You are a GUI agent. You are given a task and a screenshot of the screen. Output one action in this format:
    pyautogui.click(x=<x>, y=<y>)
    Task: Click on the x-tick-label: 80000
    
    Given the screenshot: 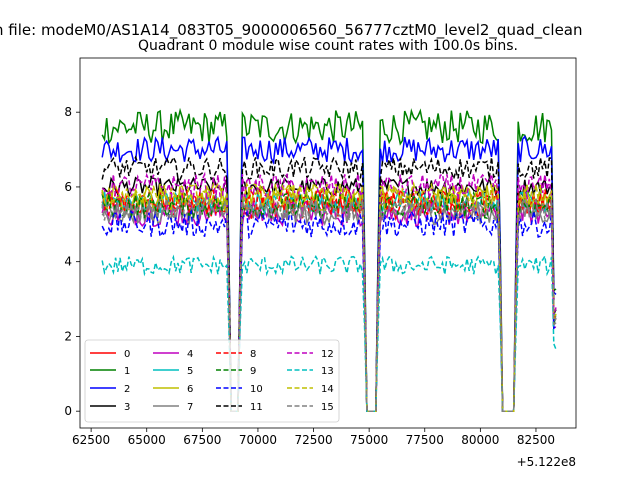 What is the action you would take?
    pyautogui.click(x=480, y=440)
    